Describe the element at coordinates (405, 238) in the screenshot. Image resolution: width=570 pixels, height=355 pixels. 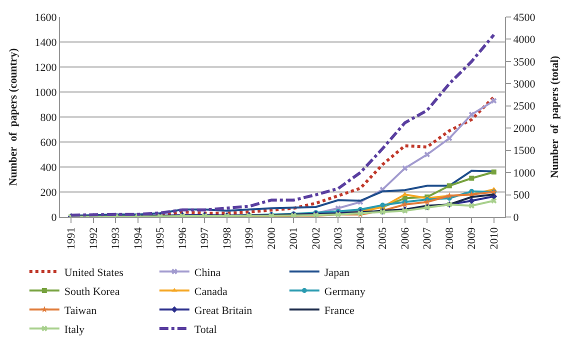
I see `x-tick-label: 2006` at that location.